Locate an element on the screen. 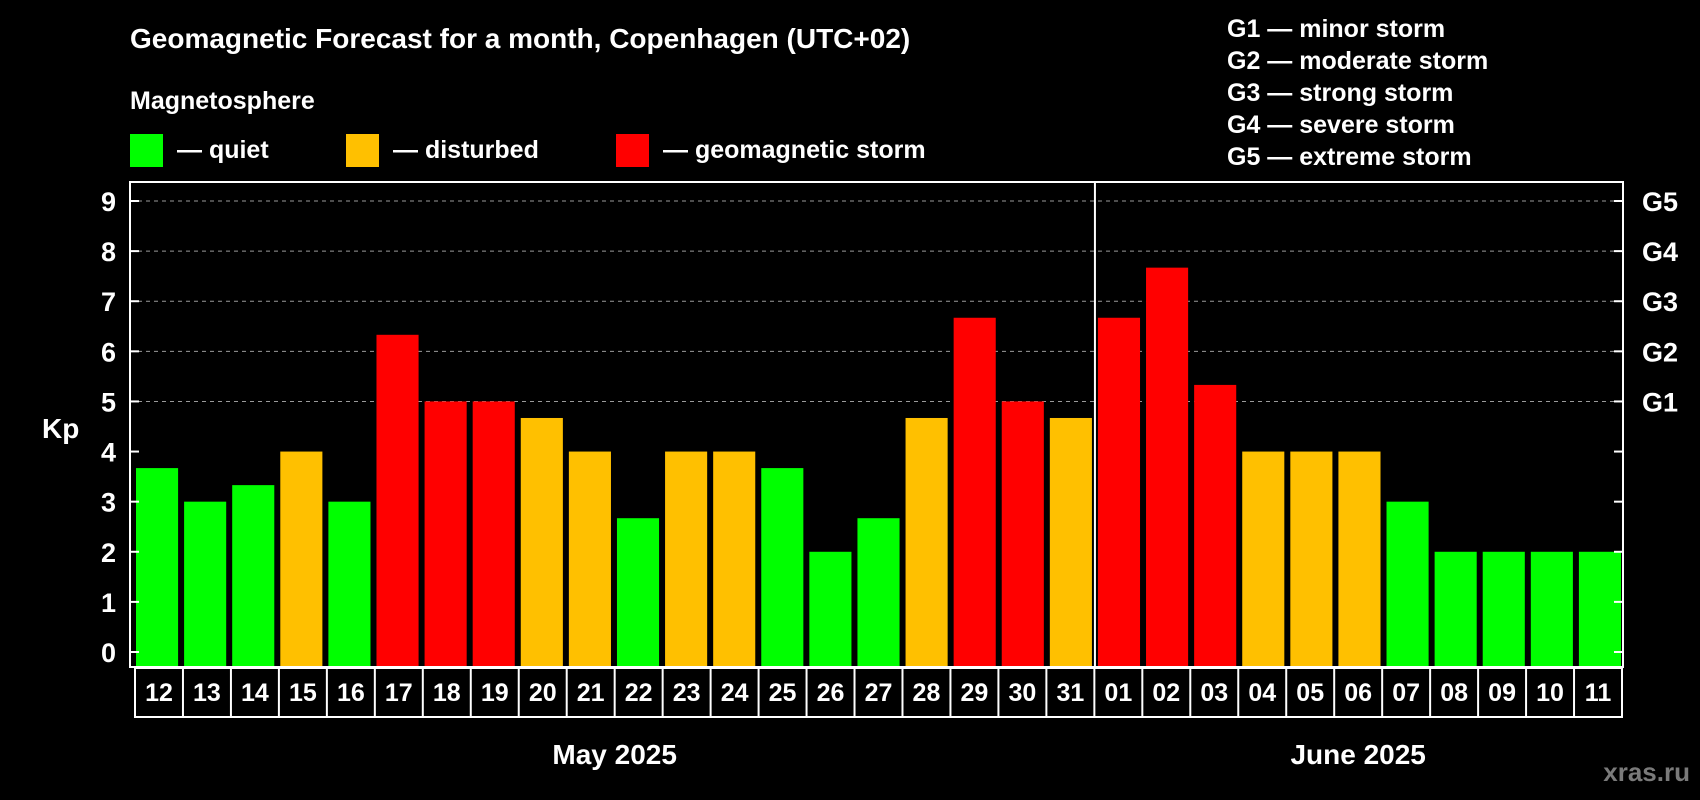 This screenshot has width=1700, height=800. legend: — quiet — disturbed — geomagnetic storm is located at coordinates (528, 150).